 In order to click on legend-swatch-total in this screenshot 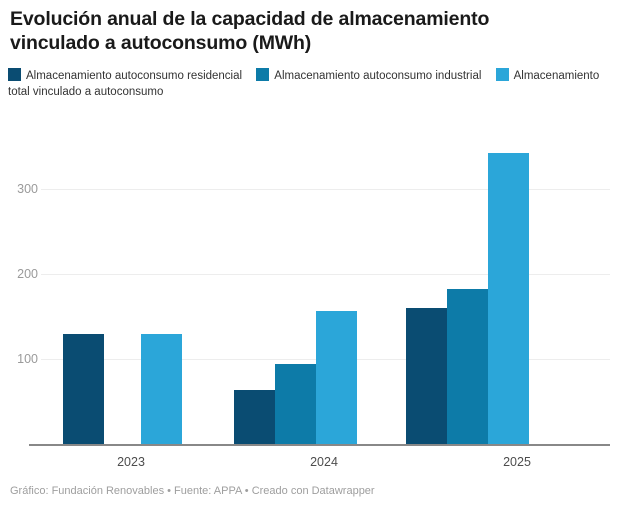, I will do `click(502, 74)`.